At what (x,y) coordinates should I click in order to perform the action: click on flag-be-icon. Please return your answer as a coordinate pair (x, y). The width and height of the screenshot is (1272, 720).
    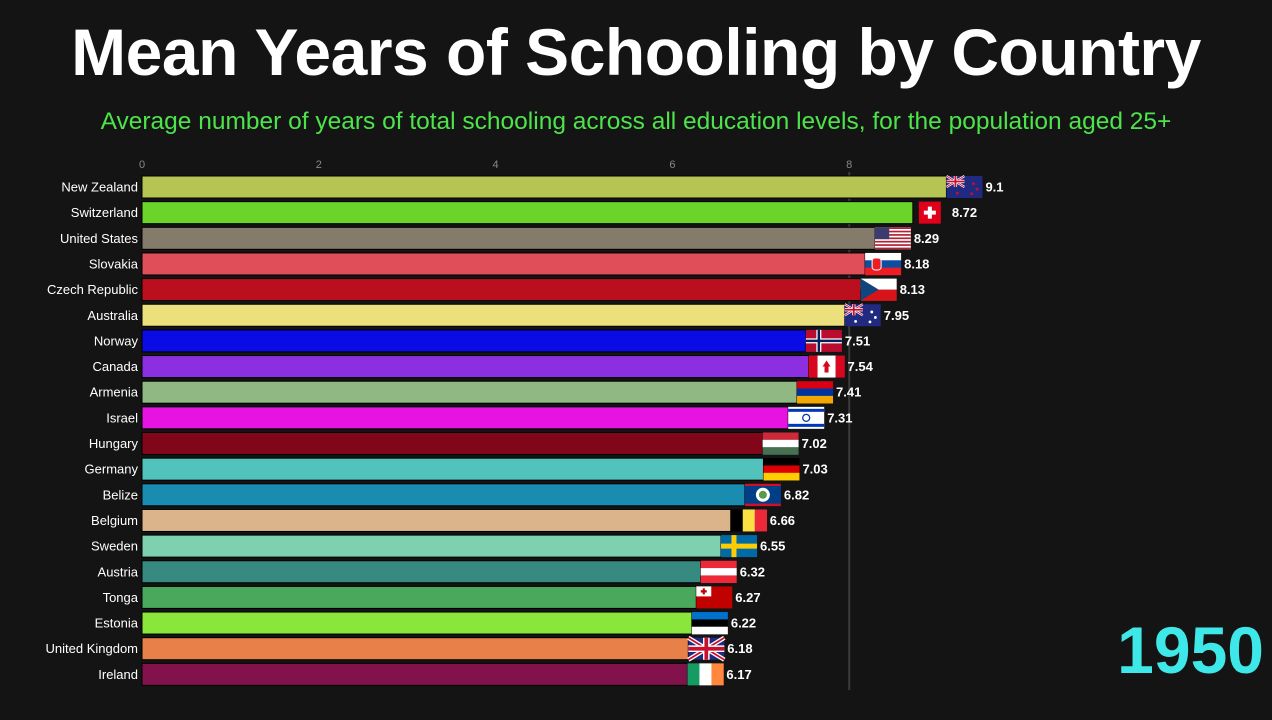
    Looking at the image, I should click on (749, 520).